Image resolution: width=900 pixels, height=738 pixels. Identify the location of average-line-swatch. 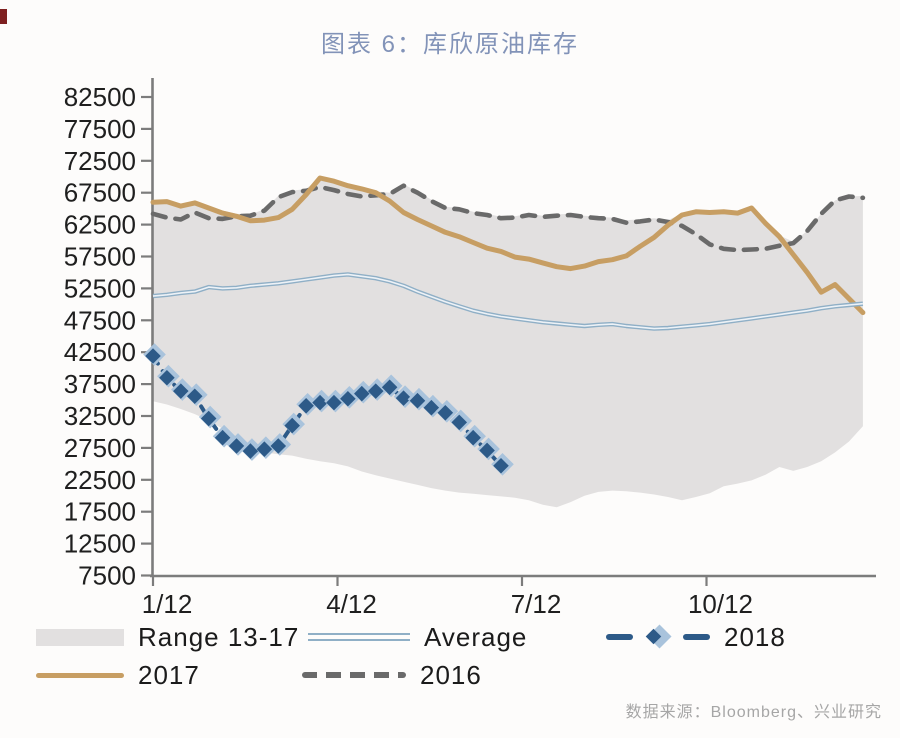
(359, 637).